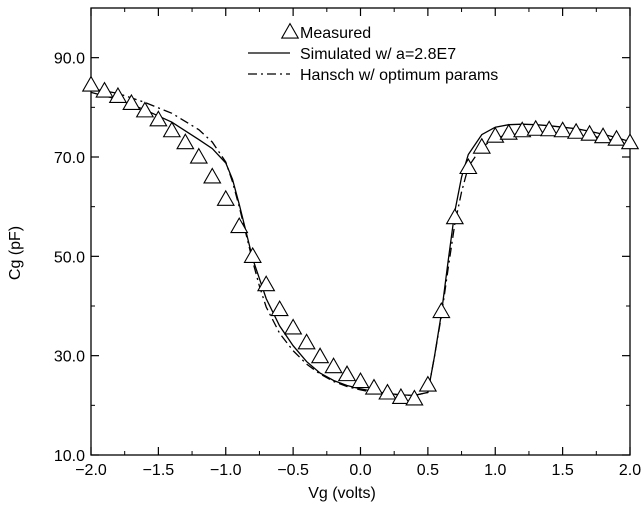 The image size is (644, 506). I want to click on x-tick-label: 0.0, so click(360, 470).